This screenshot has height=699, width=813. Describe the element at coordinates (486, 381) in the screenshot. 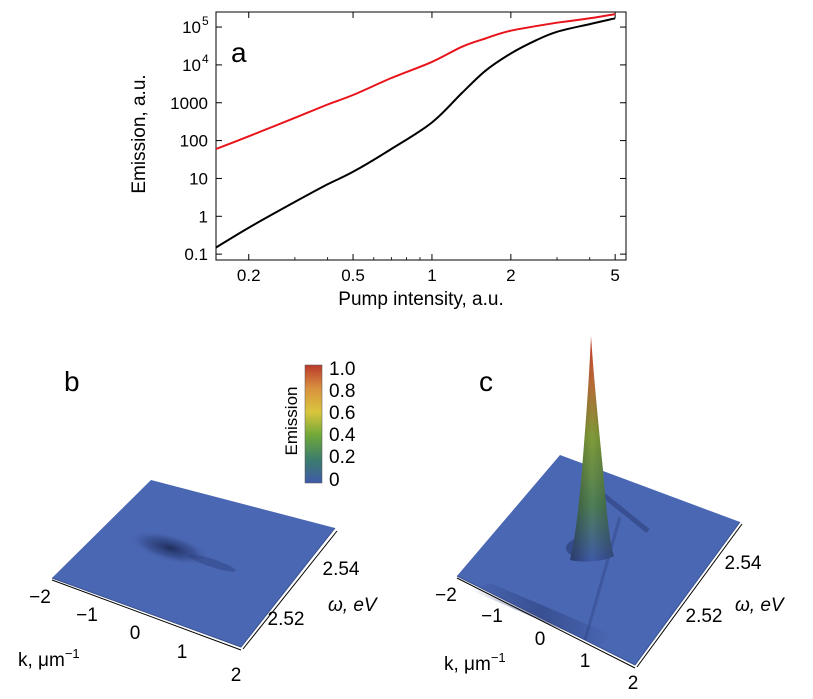

I see `panel-label-c: c` at that location.